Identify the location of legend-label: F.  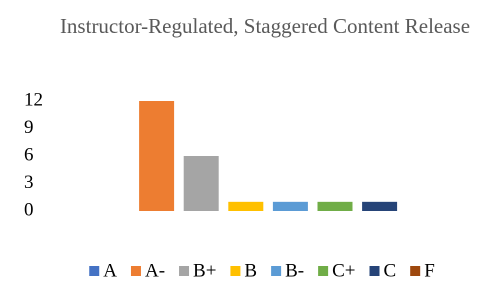
(429, 270).